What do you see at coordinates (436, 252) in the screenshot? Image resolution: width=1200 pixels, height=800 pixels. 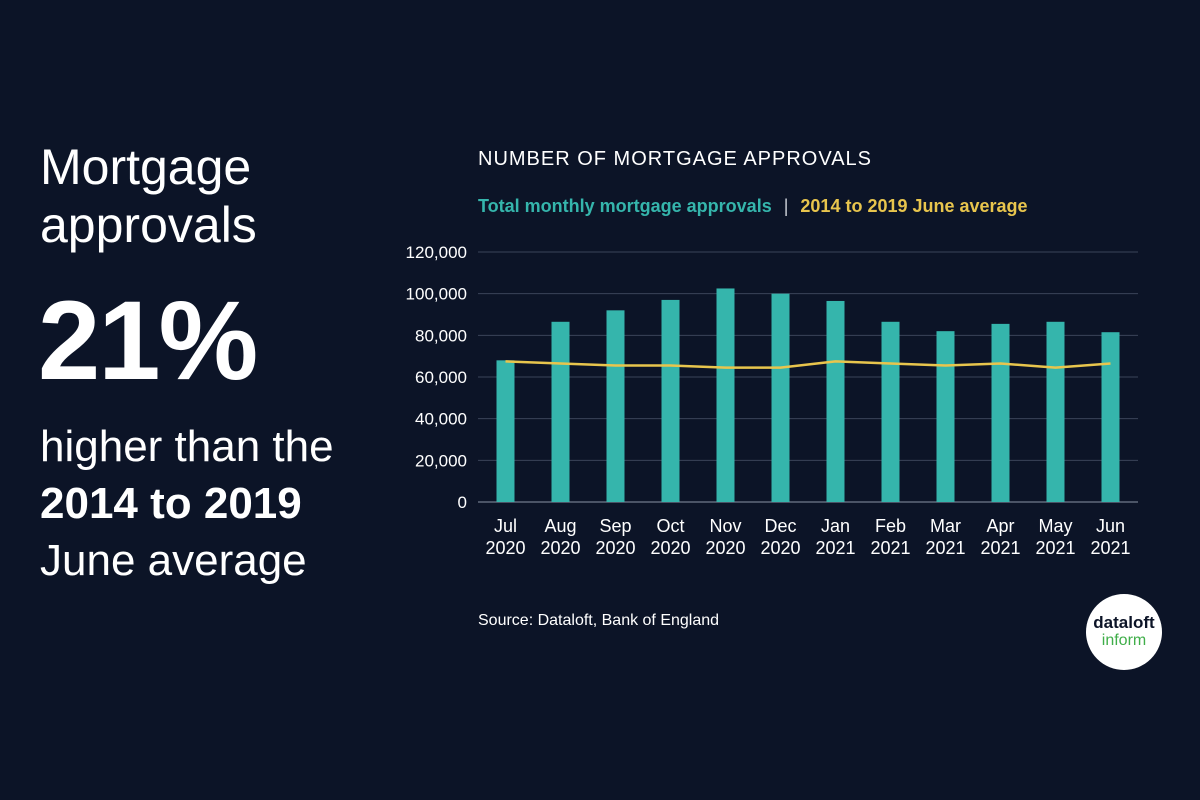 I see `y-tick-label: 120,000` at bounding box center [436, 252].